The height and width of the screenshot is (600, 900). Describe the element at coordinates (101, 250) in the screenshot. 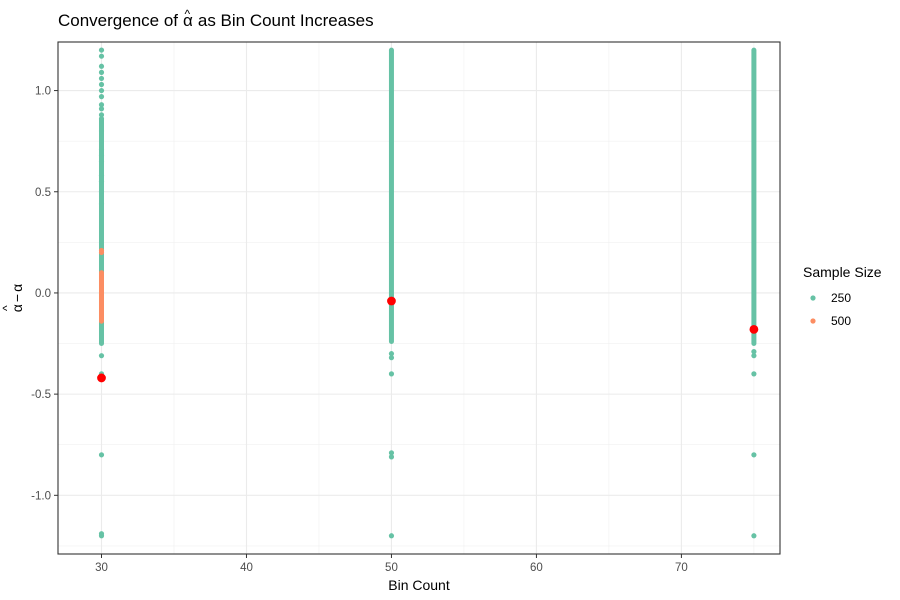

I see `series-500-point` at that location.